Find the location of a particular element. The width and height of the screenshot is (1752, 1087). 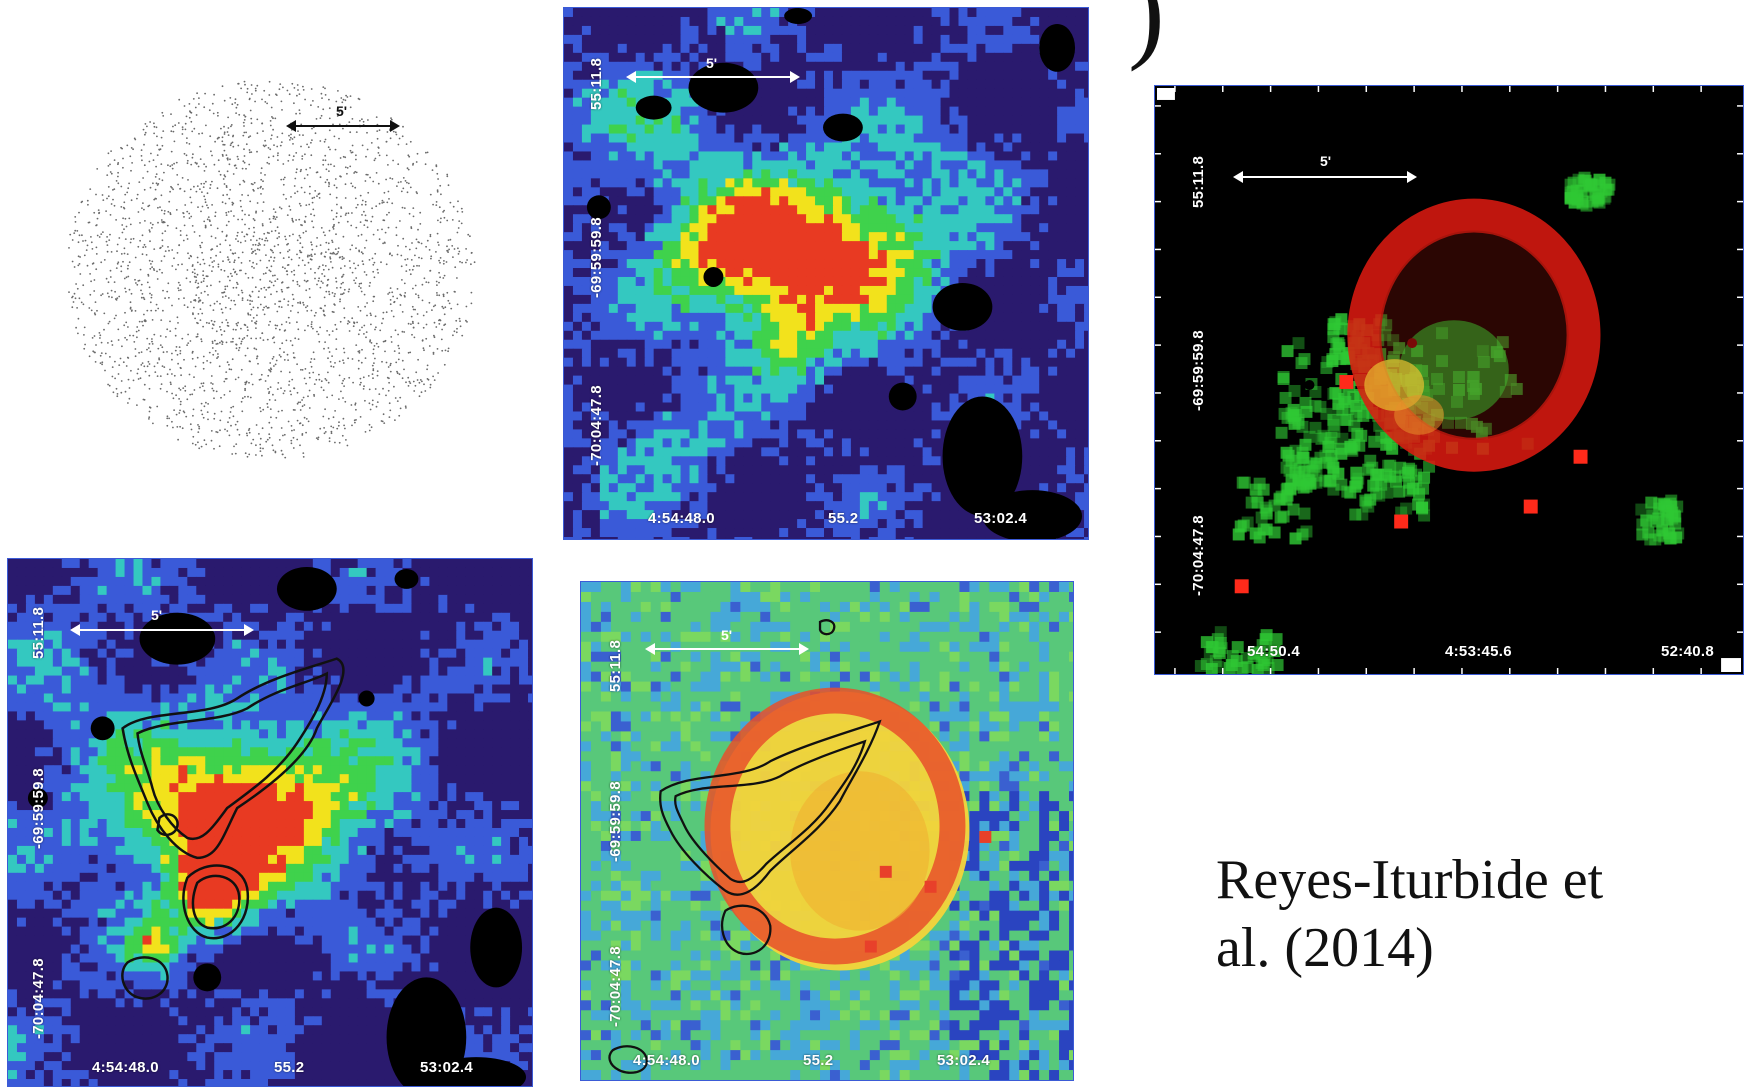

xray-heatmap-contours is located at coordinates (270, 822).